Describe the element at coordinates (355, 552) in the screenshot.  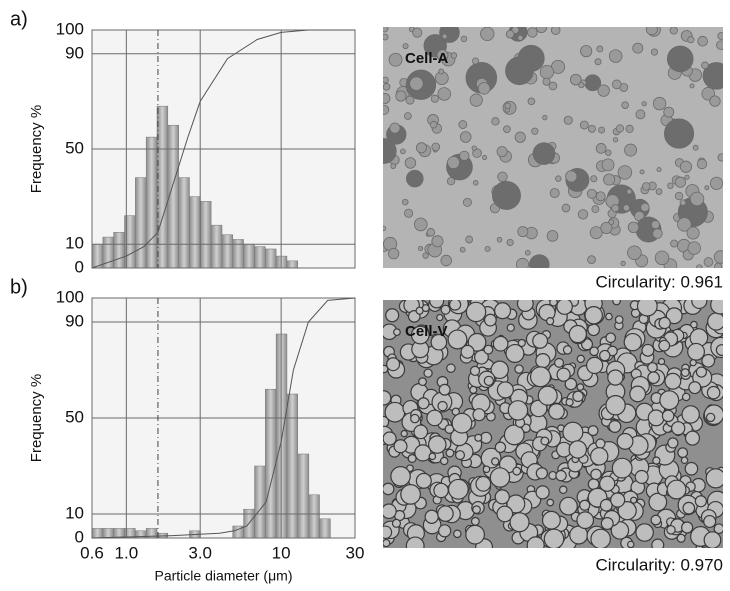
I see `x-tick-label: 30` at that location.